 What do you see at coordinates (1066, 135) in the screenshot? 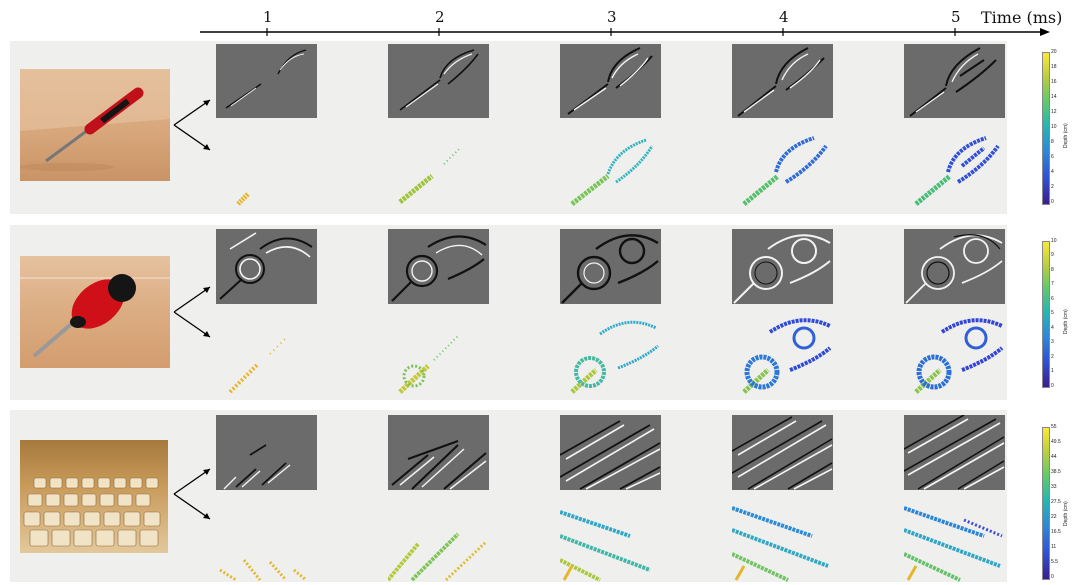
I see `cb1-title: Depth (cm)` at bounding box center [1066, 135].